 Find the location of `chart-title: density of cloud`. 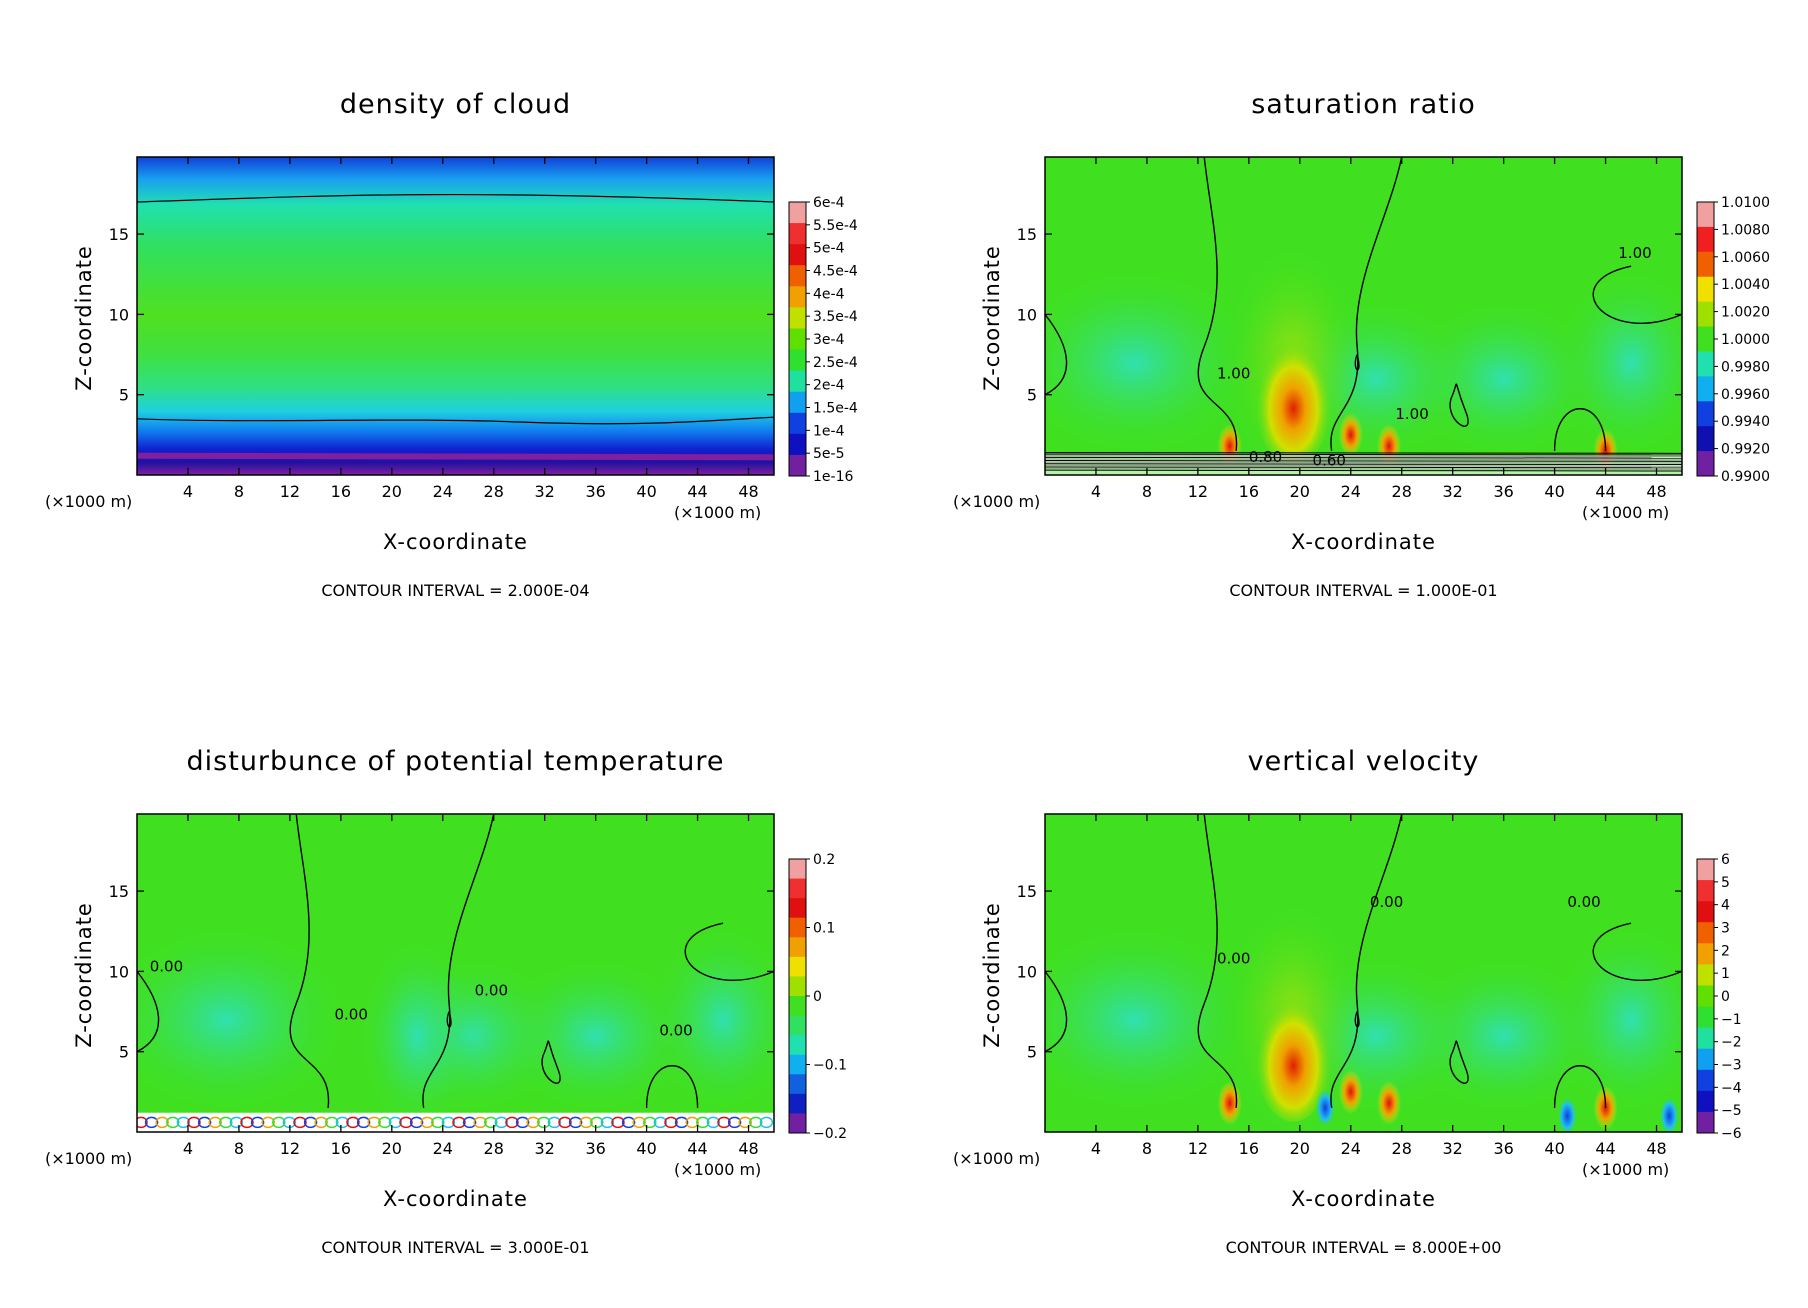

chart-title: density of cloud is located at coordinates (455, 104).